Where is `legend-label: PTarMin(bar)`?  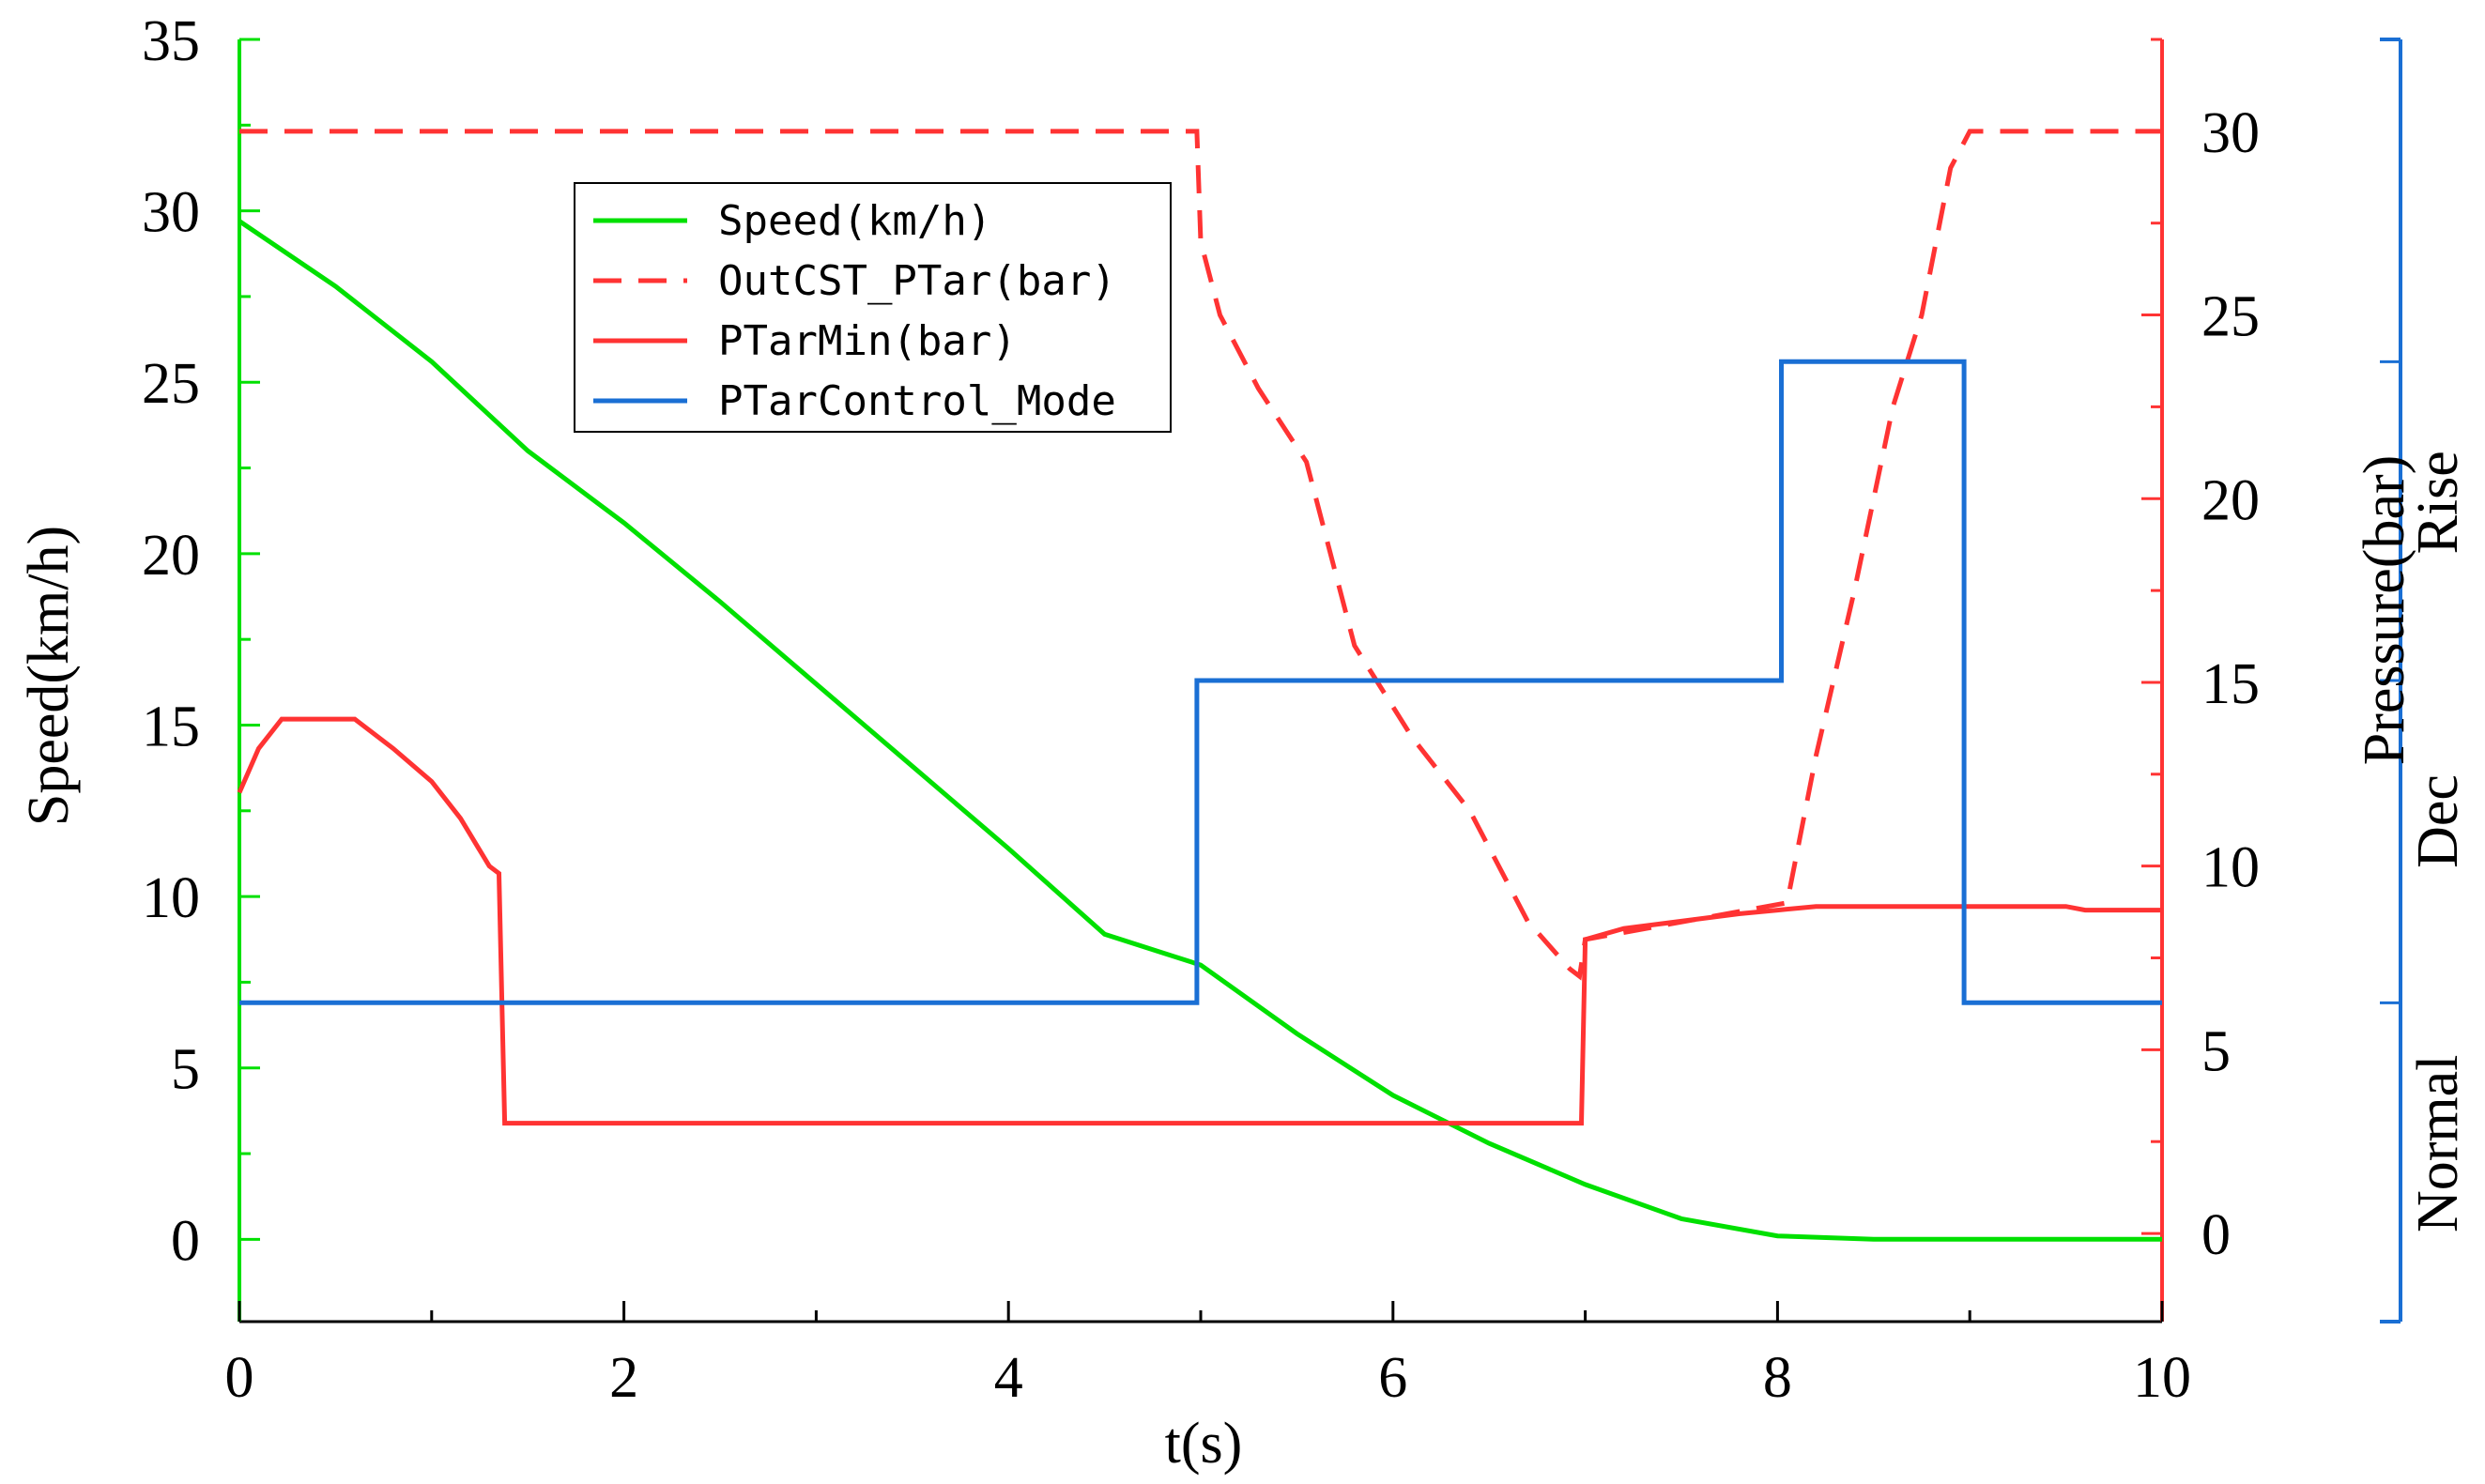 legend-label: PTarMin(bar) is located at coordinates (868, 341).